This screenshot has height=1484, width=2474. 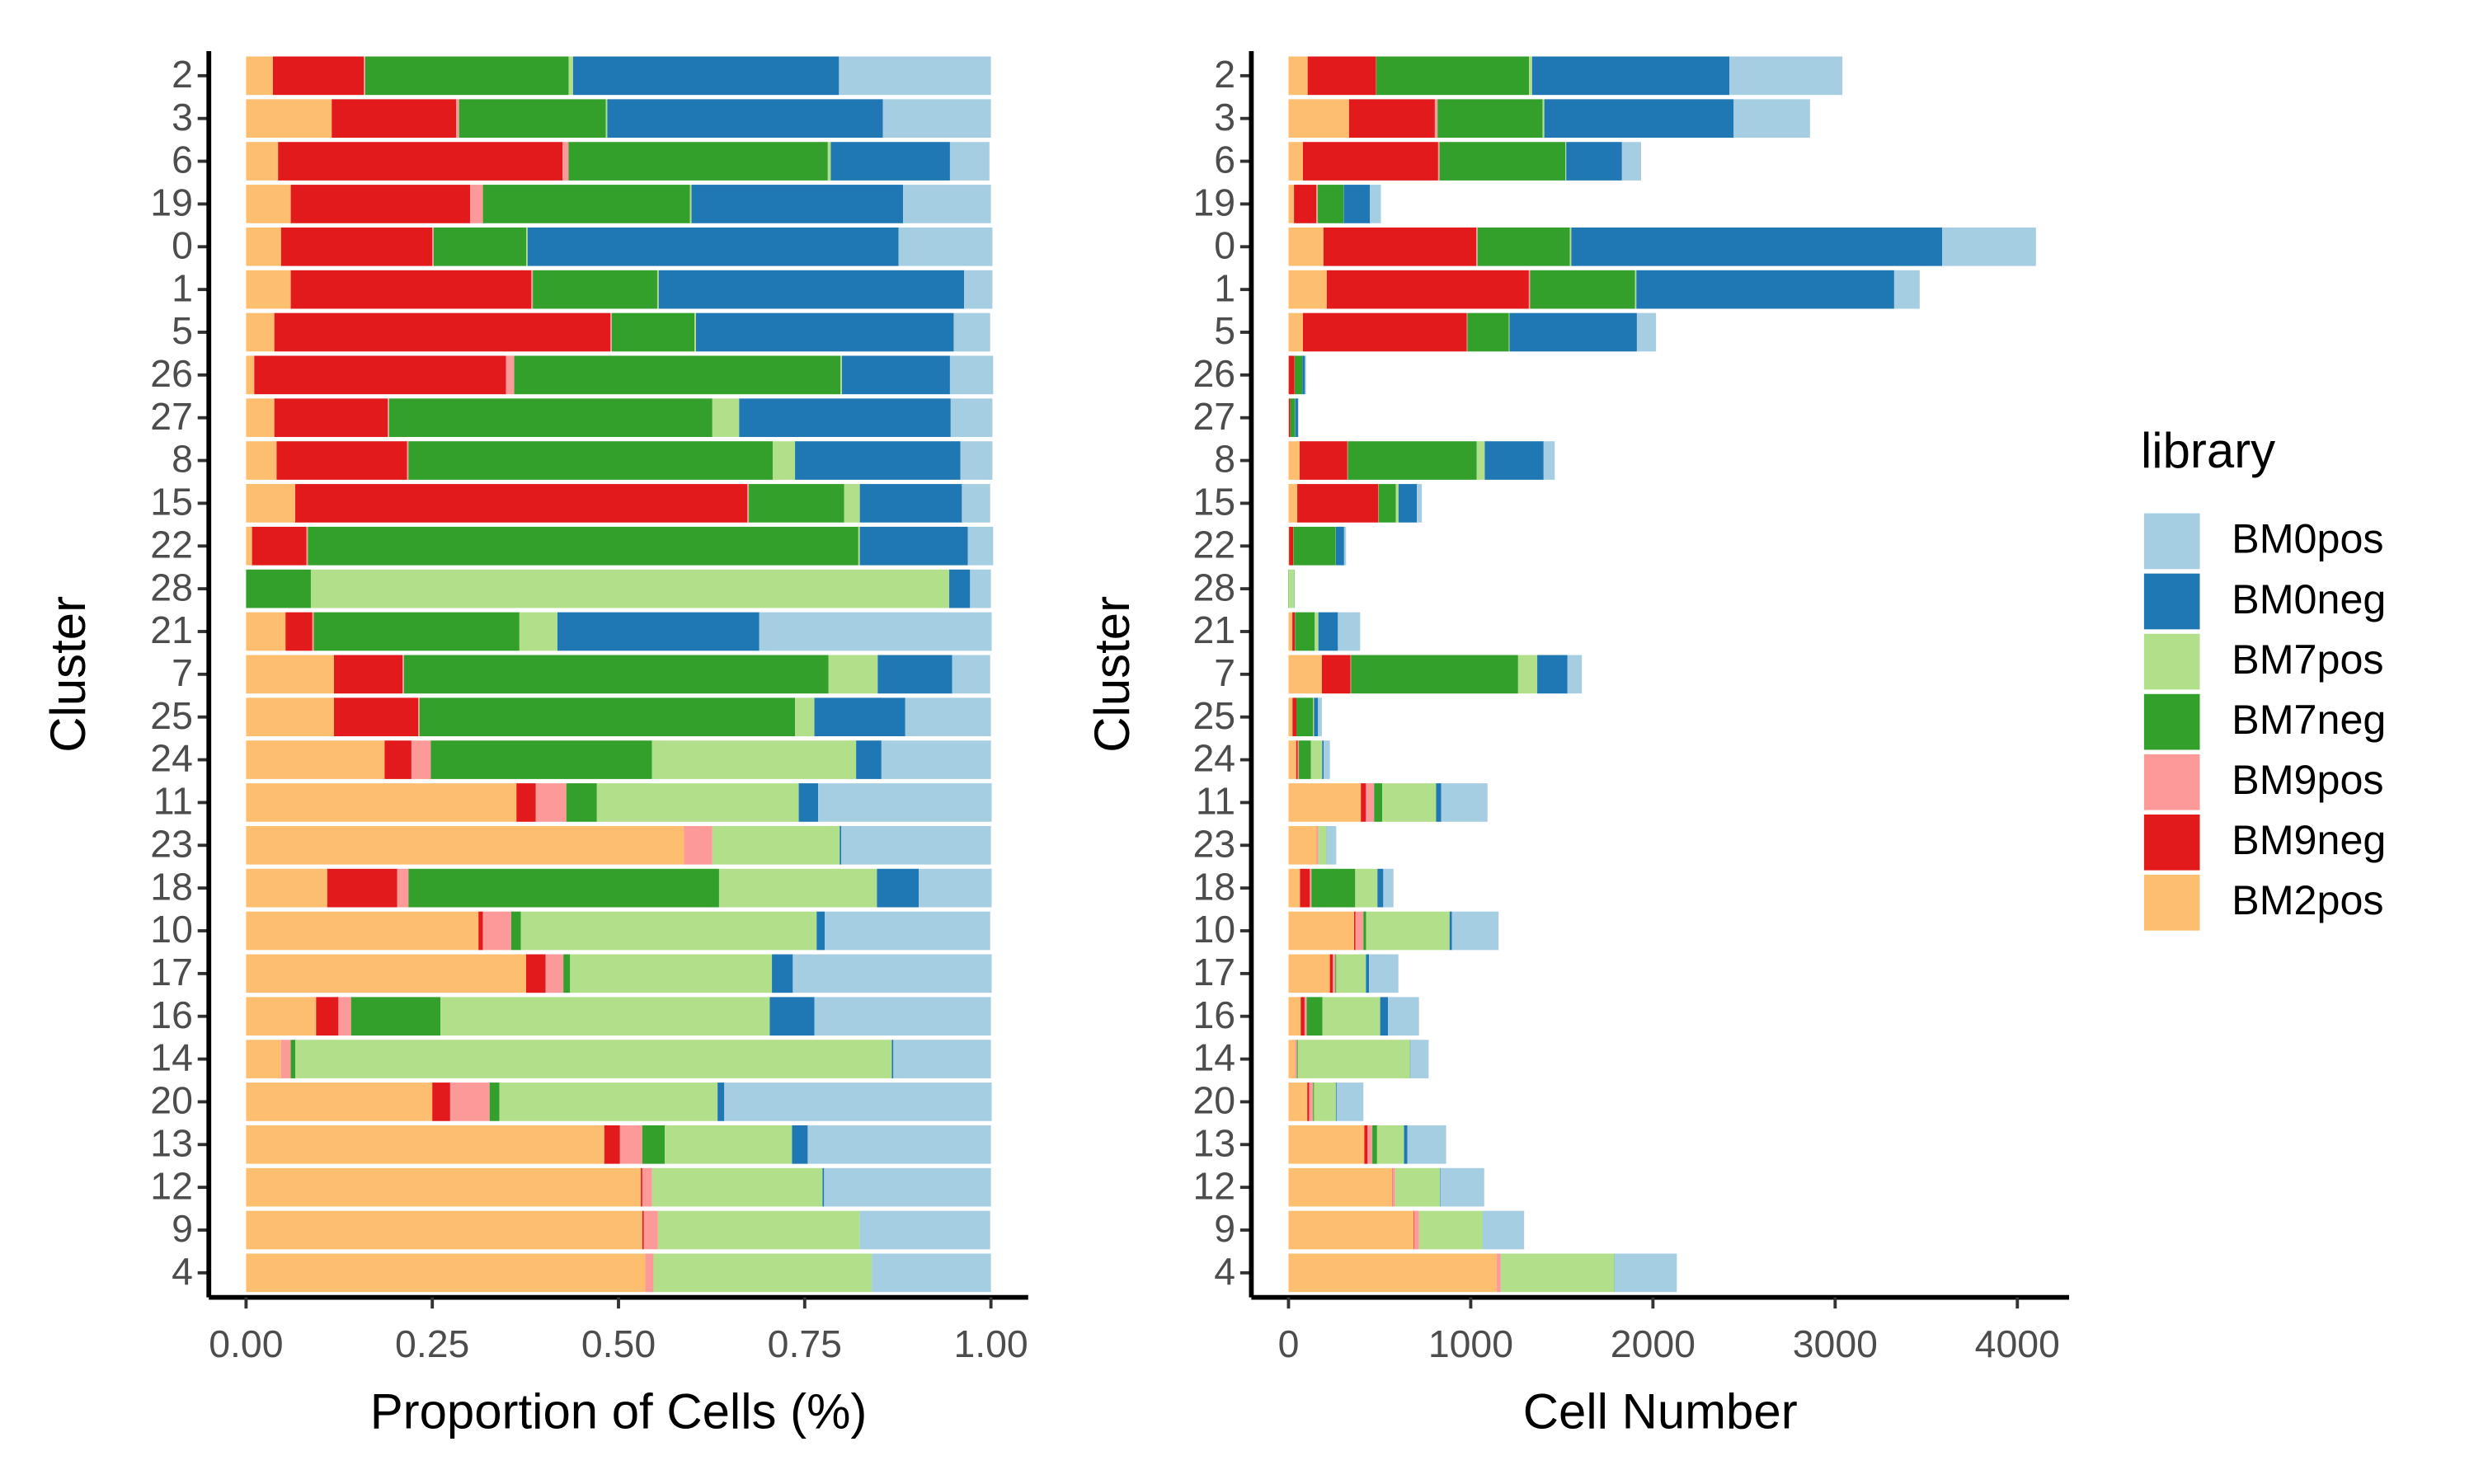 I want to click on y-tick-label: 7, so click(x=182, y=672).